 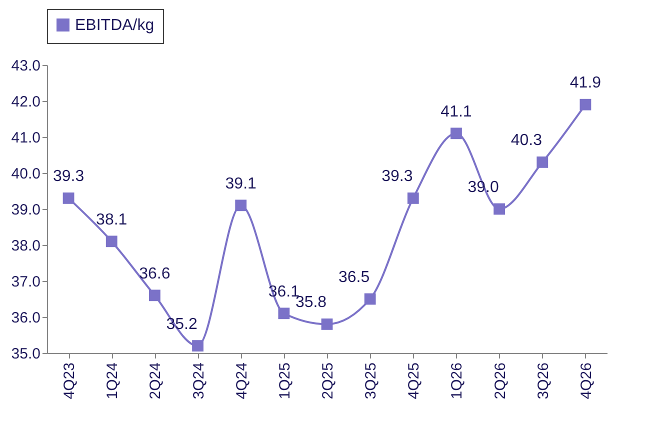 I want to click on y-tick-label: 38.0, so click(x=25, y=246).